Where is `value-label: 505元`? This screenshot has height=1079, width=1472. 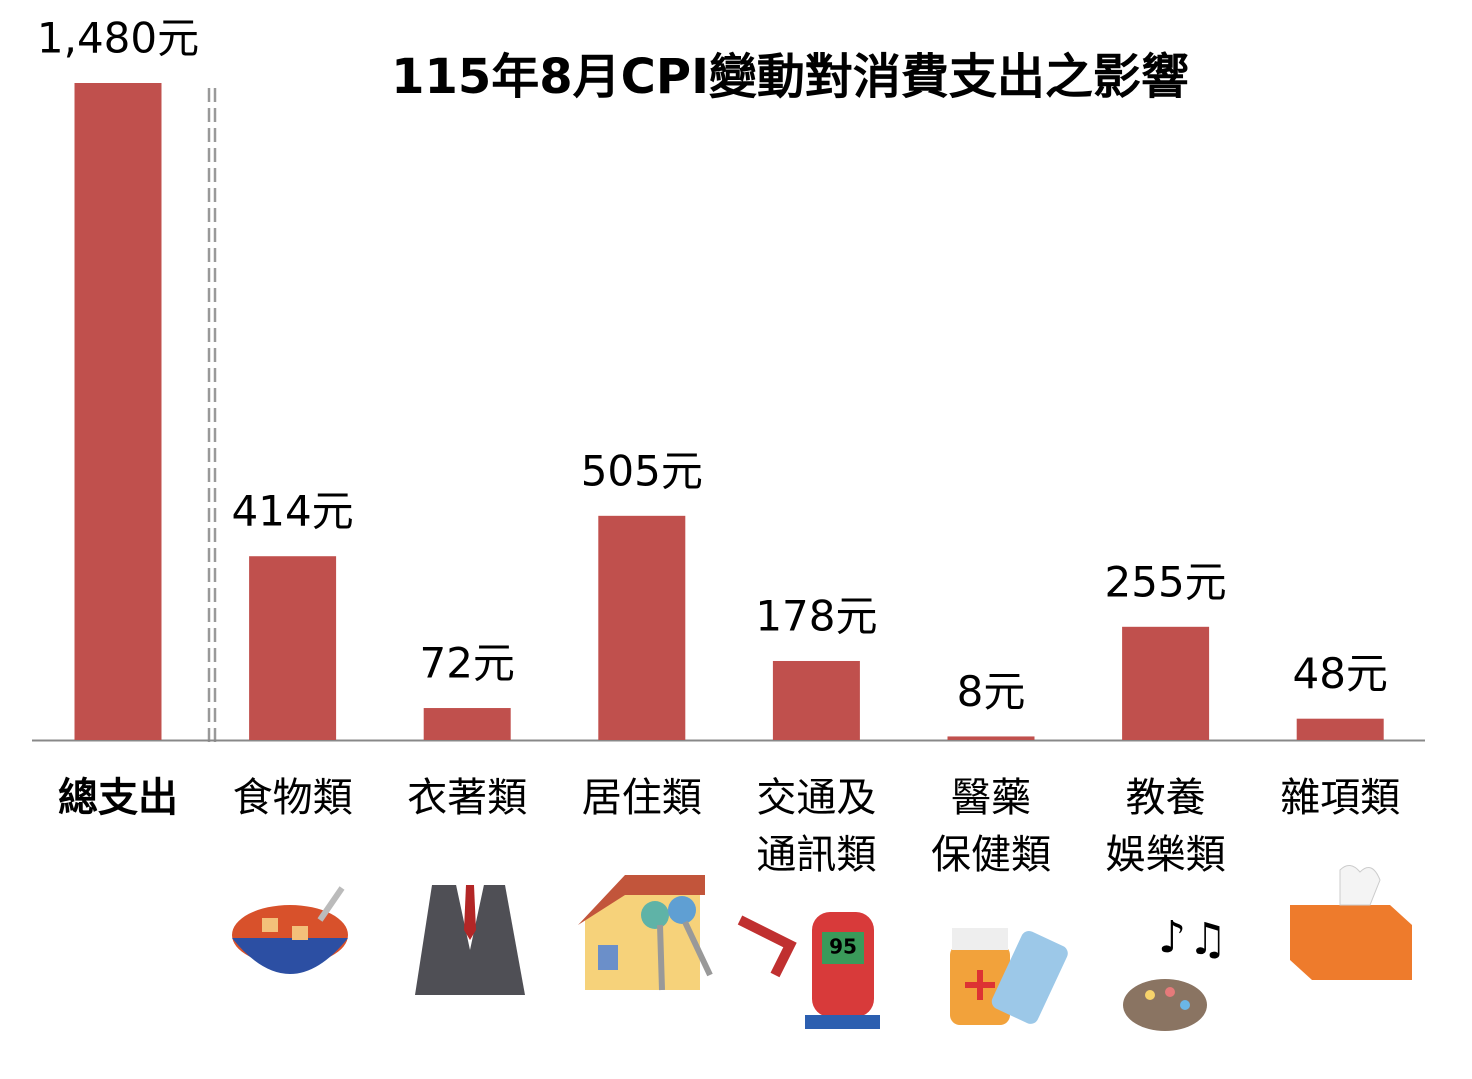 value-label: 505元 is located at coordinates (642, 470).